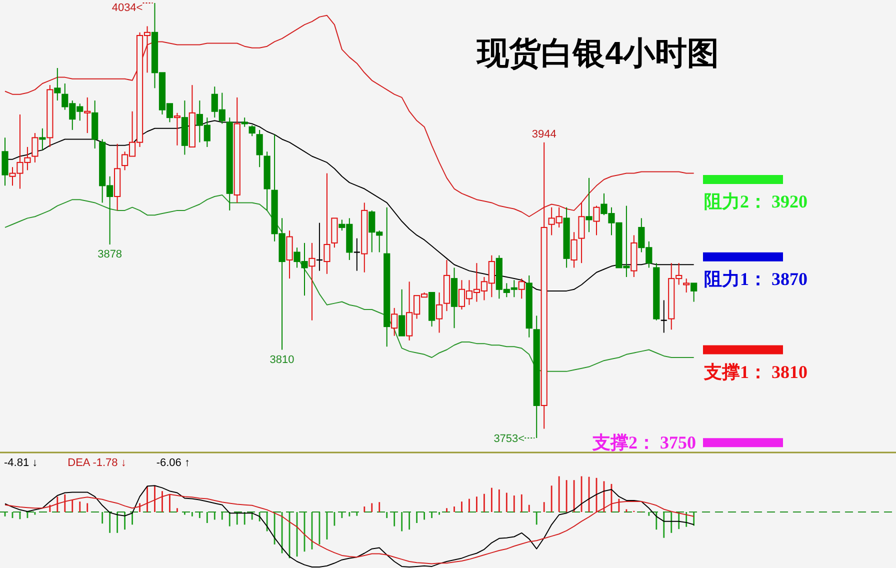 The image size is (896, 568). I want to click on ref-line-label: 阻力1： 3870, so click(756, 278).